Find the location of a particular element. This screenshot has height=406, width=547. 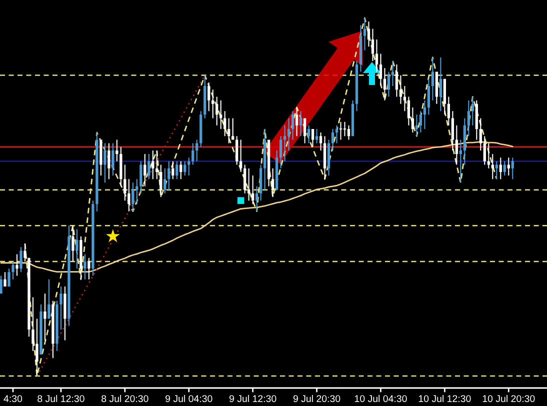

x-tick-label: 9 Jul 12:30 is located at coordinates (252, 398).